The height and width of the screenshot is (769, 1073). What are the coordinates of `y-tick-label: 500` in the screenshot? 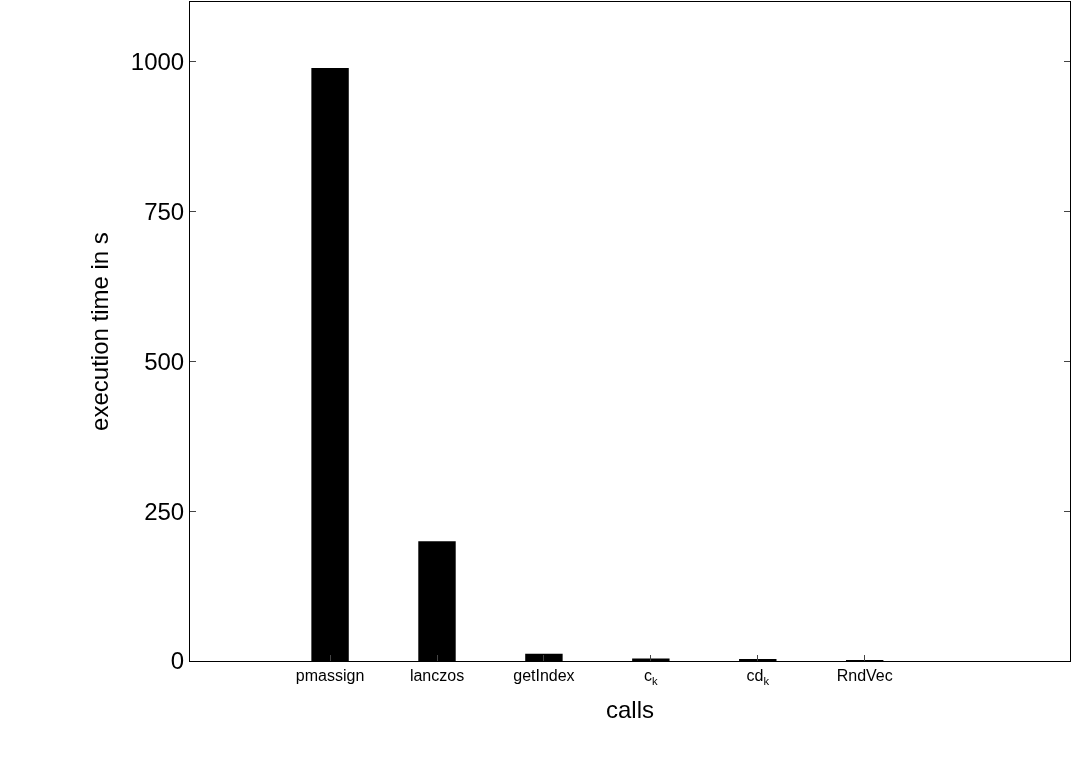 It's located at (164, 361).